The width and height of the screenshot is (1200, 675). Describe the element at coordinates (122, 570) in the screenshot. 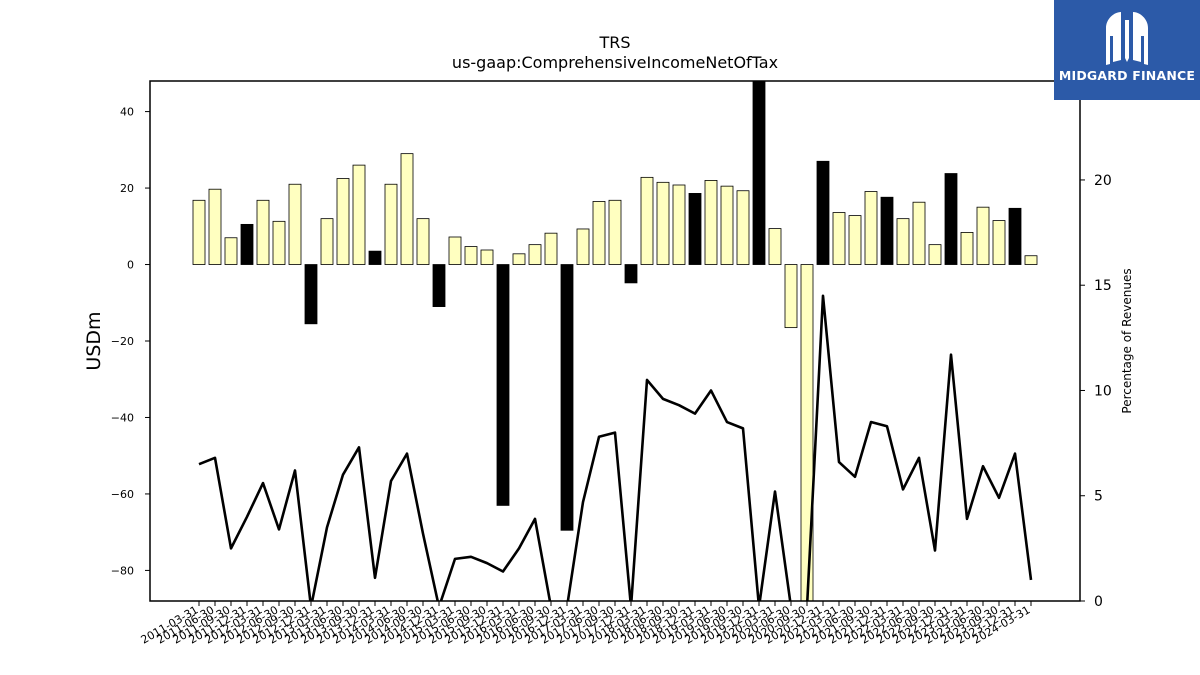

I see `y-tick-label: −80` at that location.